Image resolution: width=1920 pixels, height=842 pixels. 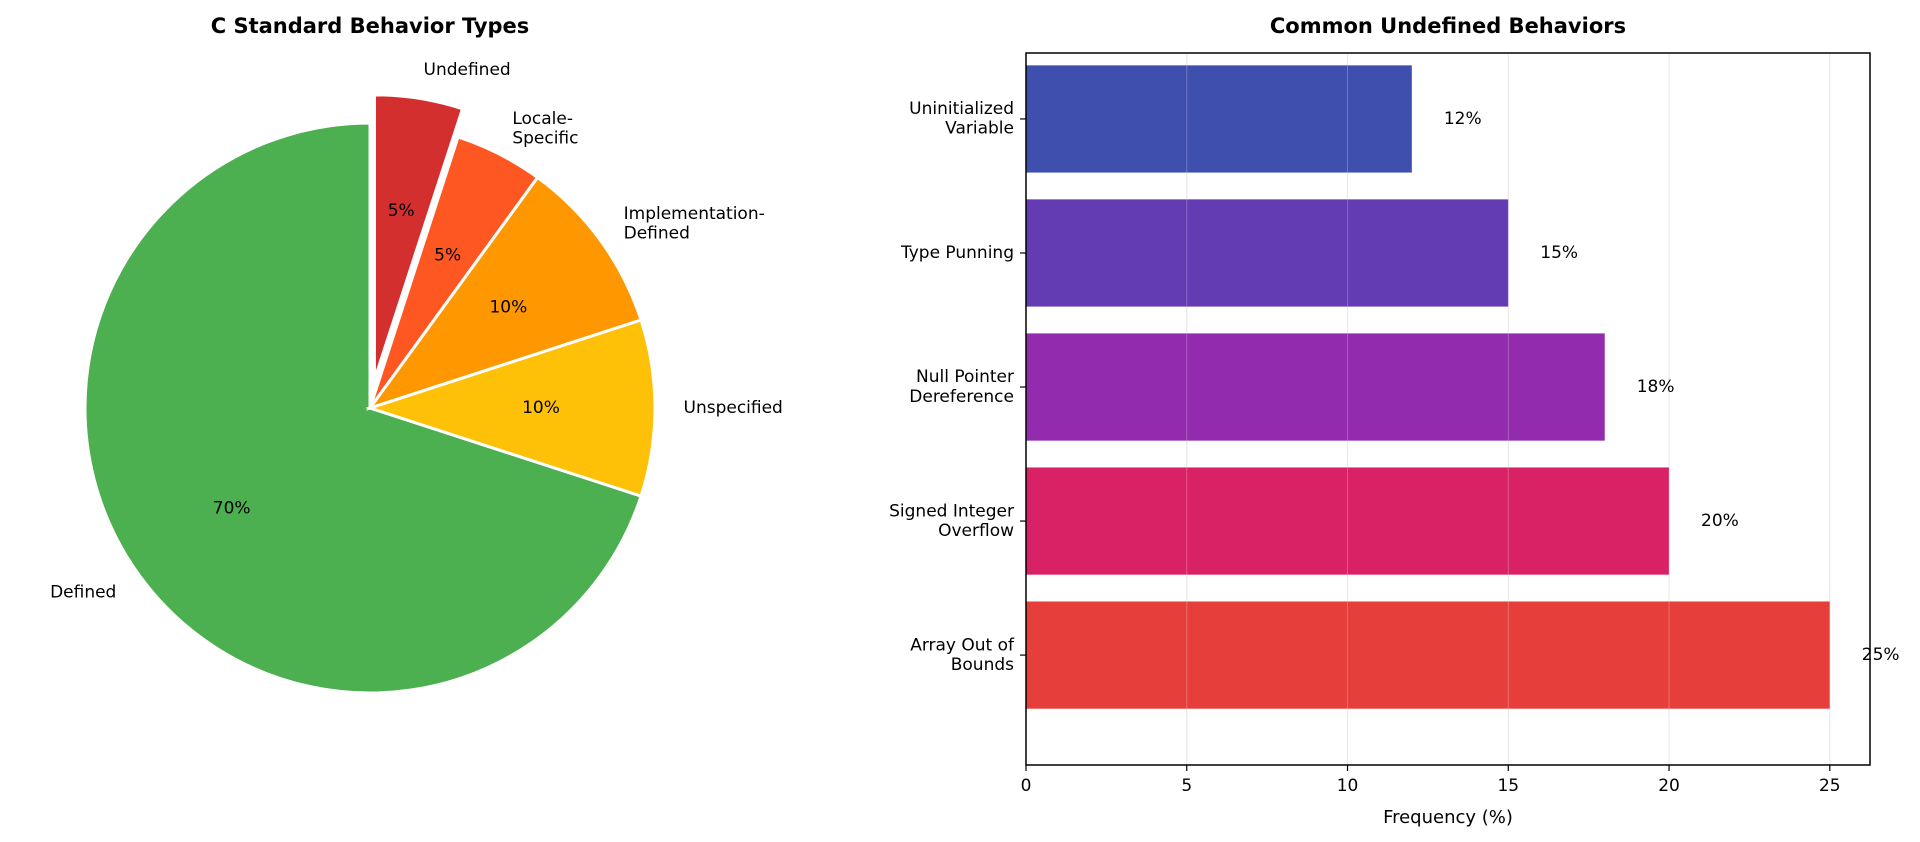 What do you see at coordinates (508, 307) in the screenshot?
I see `pie-pct-label-implementation-defined: 10%` at bounding box center [508, 307].